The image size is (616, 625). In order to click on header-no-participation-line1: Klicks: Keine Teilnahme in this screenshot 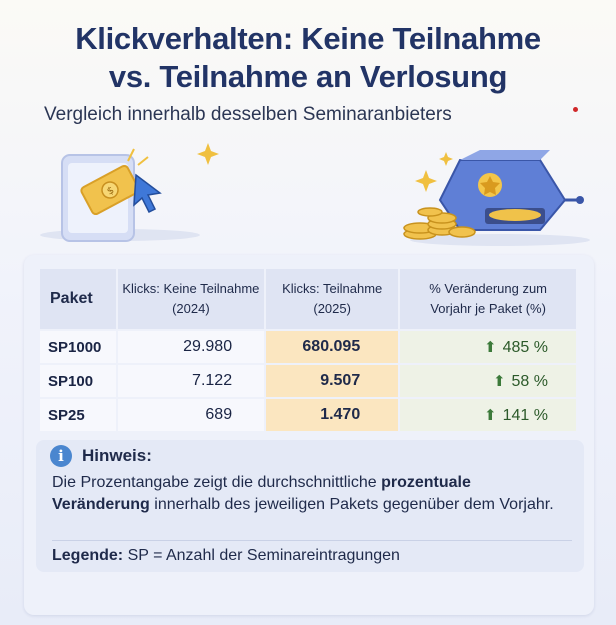, I will do `click(191, 288)`.